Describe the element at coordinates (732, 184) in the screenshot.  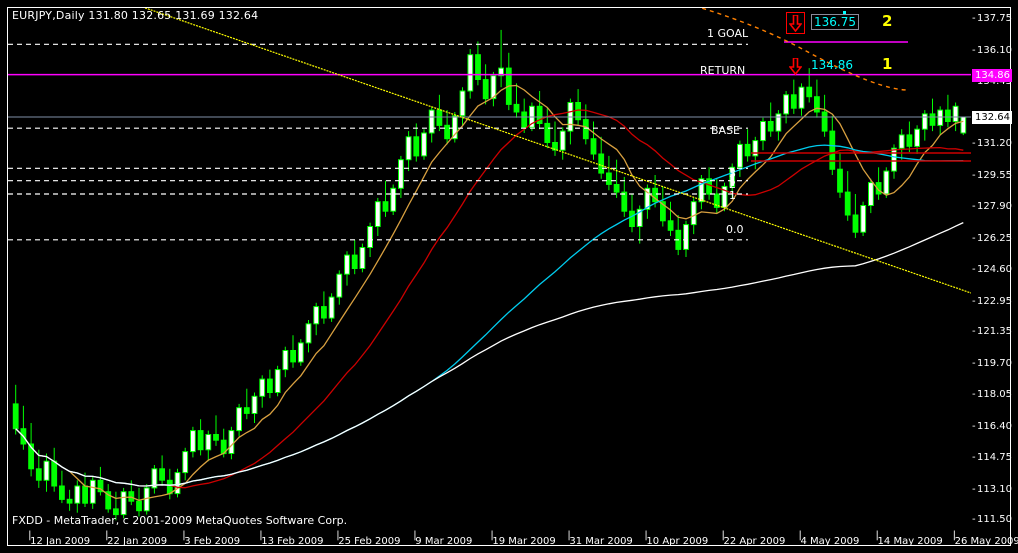
I see `fib-level-2: 2` at that location.